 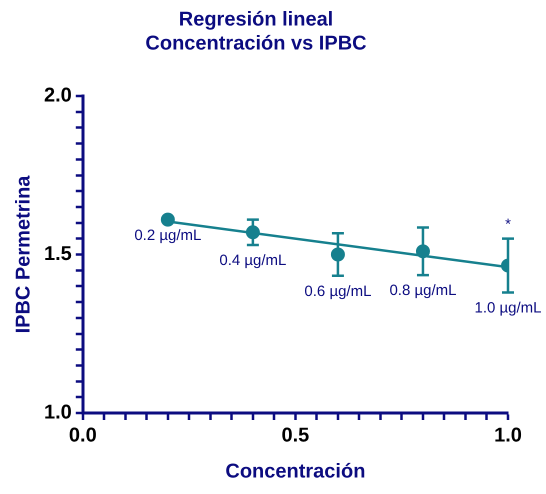 What do you see at coordinates (508, 308) in the screenshot?
I see `annotation: 1.0 µg/mL` at bounding box center [508, 308].